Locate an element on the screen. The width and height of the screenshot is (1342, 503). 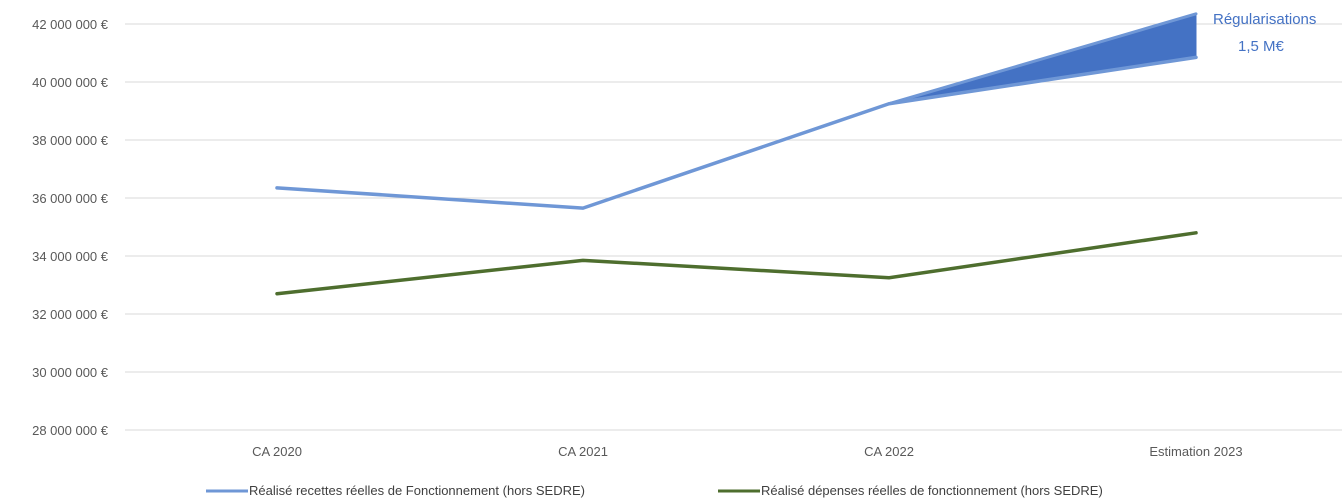
x-tick-label: CA 2022 is located at coordinates (889, 451).